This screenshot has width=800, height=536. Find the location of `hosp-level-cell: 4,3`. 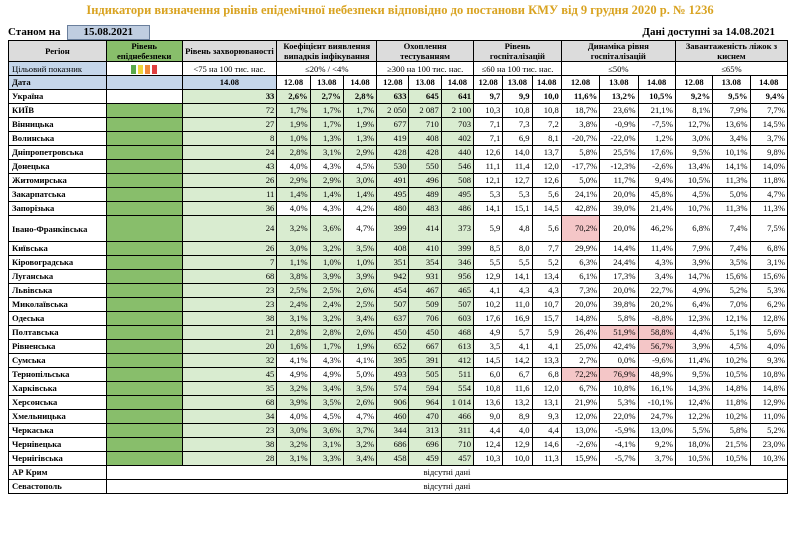

hosp-level-cell: 4,3 is located at coordinates (546, 290).